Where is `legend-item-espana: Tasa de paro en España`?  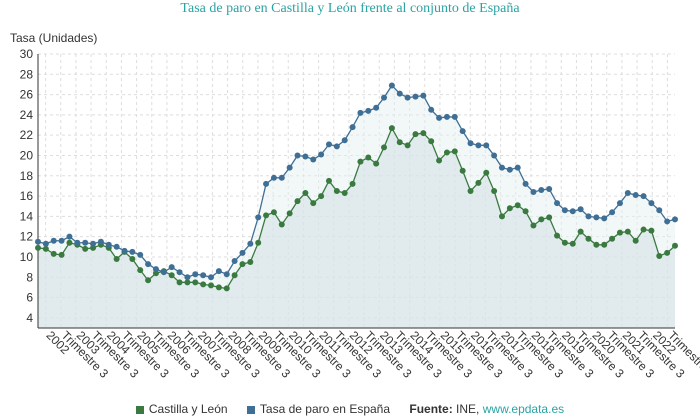 legend-item-espana: Tasa de paro en España is located at coordinates (318, 409).